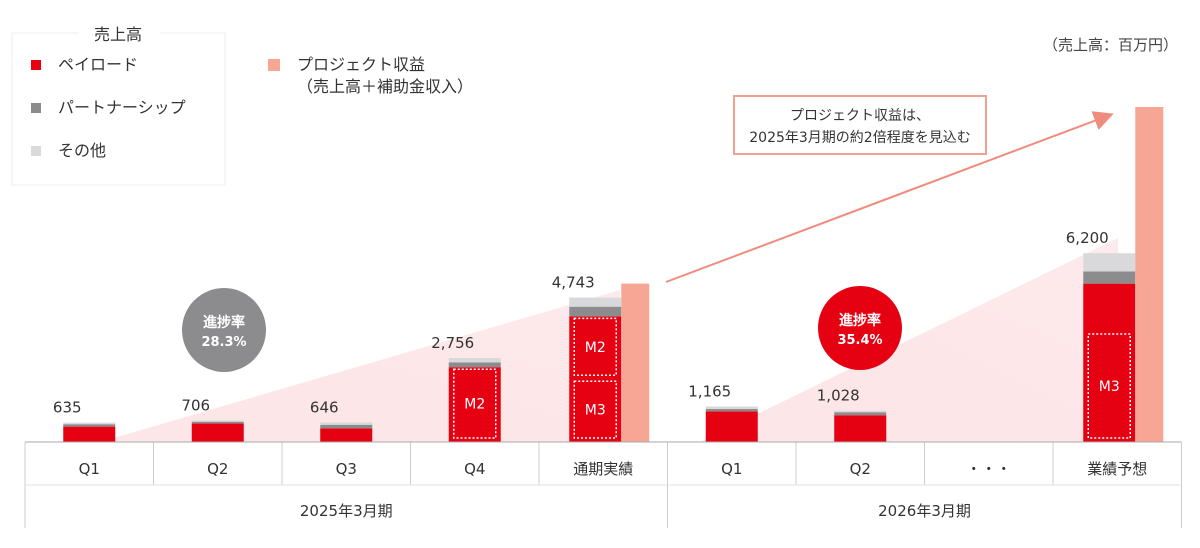  I want to click on legend-swatch-project-revenue, so click(274, 65).